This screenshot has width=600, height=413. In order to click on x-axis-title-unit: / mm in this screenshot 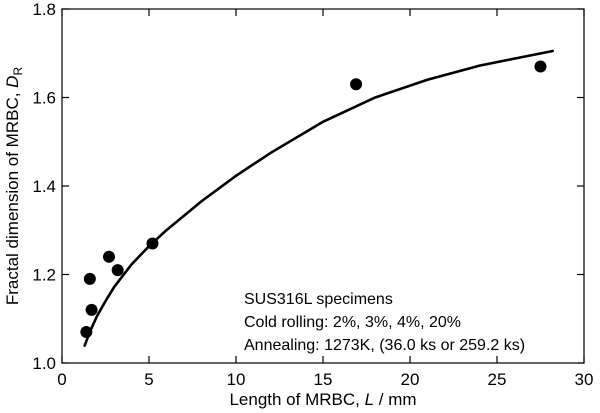, I will do `click(395, 399)`.